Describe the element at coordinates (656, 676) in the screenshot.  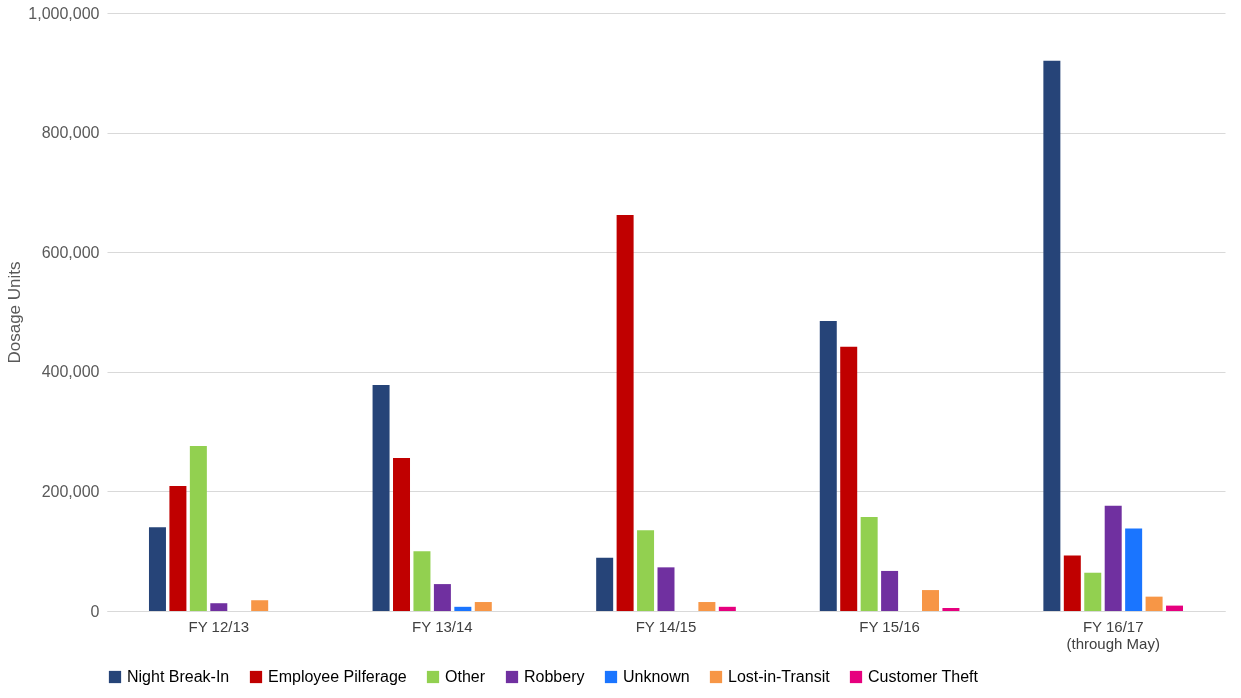
I see `legend-label: Unknown` at that location.